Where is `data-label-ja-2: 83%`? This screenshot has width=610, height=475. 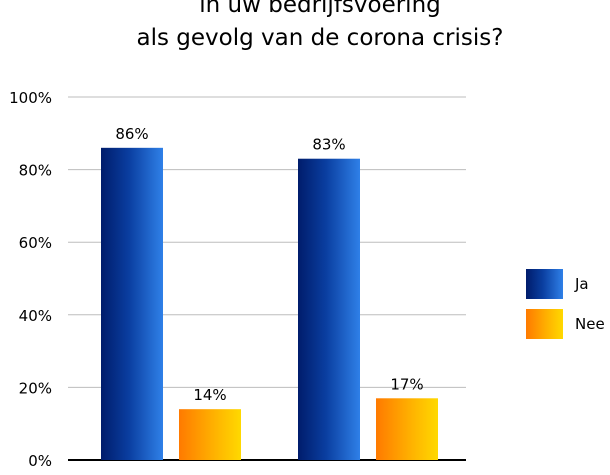 data-label-ja-2: 83% is located at coordinates (328, 145).